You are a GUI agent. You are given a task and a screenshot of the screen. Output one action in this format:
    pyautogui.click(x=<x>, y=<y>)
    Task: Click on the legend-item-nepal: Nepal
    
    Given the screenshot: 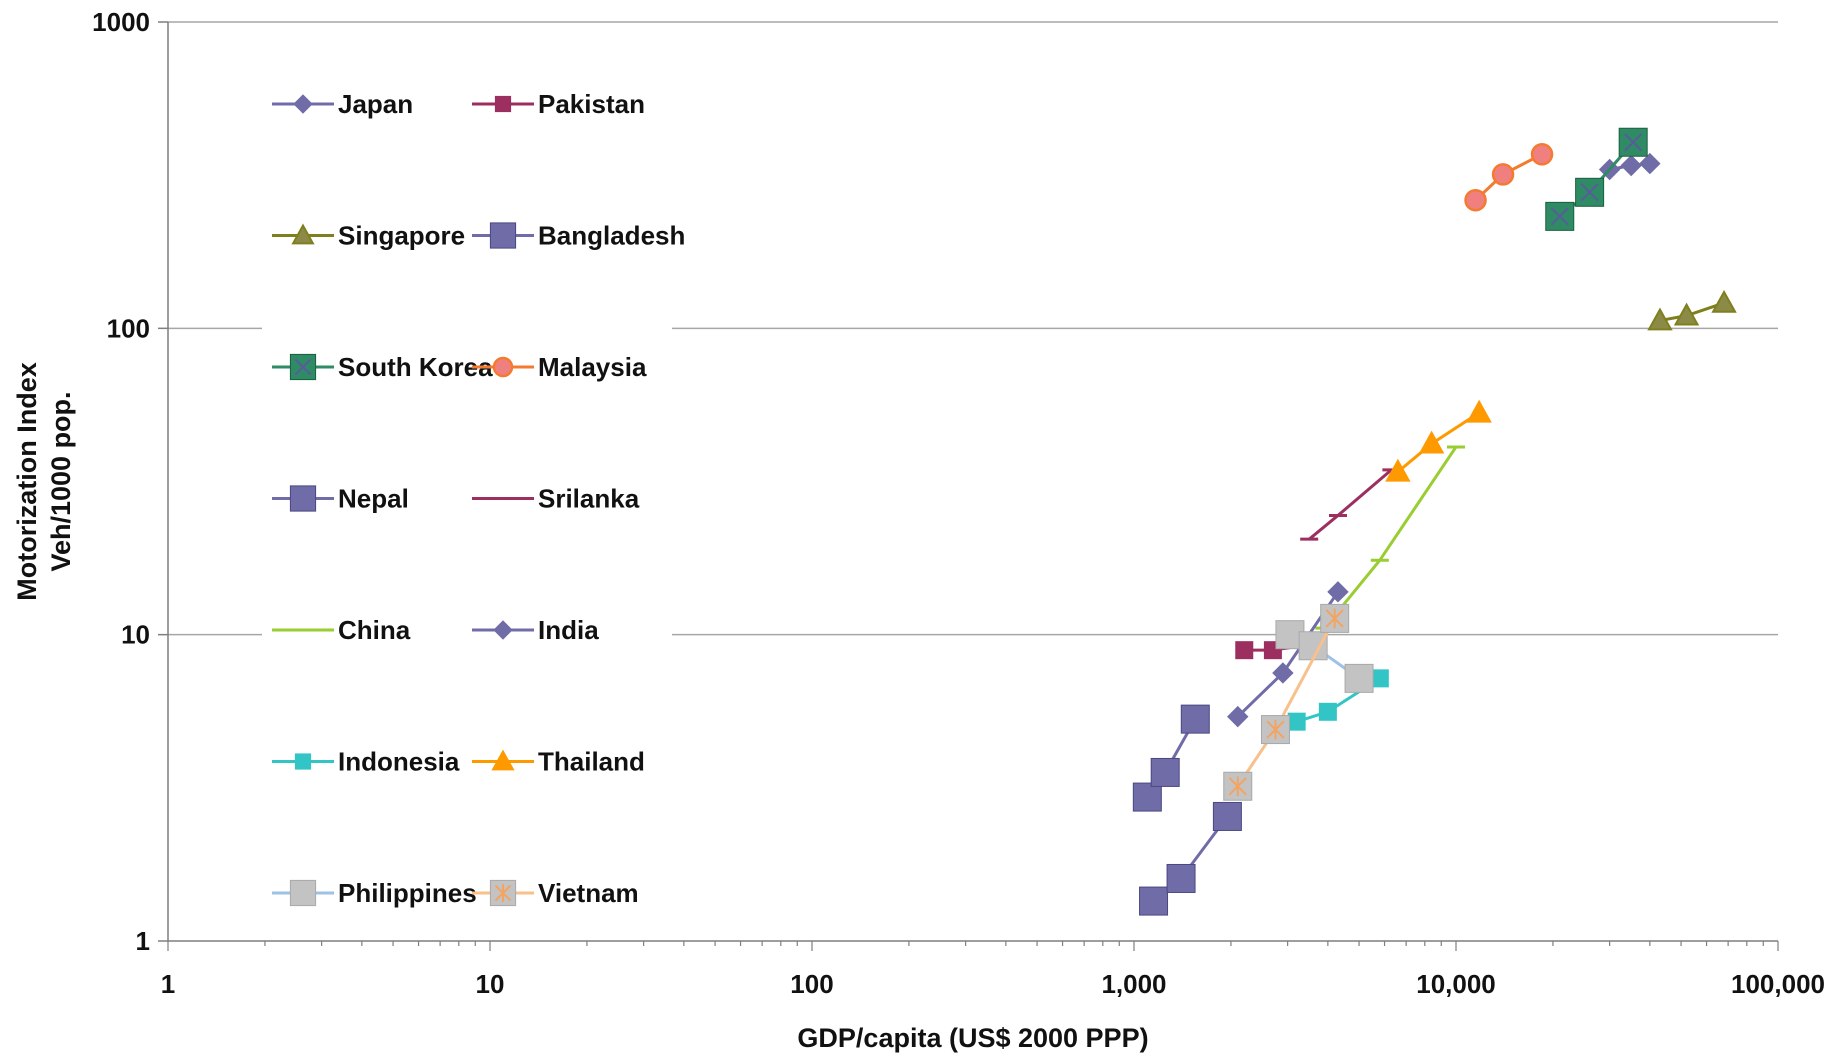 What is the action you would take?
    pyautogui.click(x=340, y=499)
    